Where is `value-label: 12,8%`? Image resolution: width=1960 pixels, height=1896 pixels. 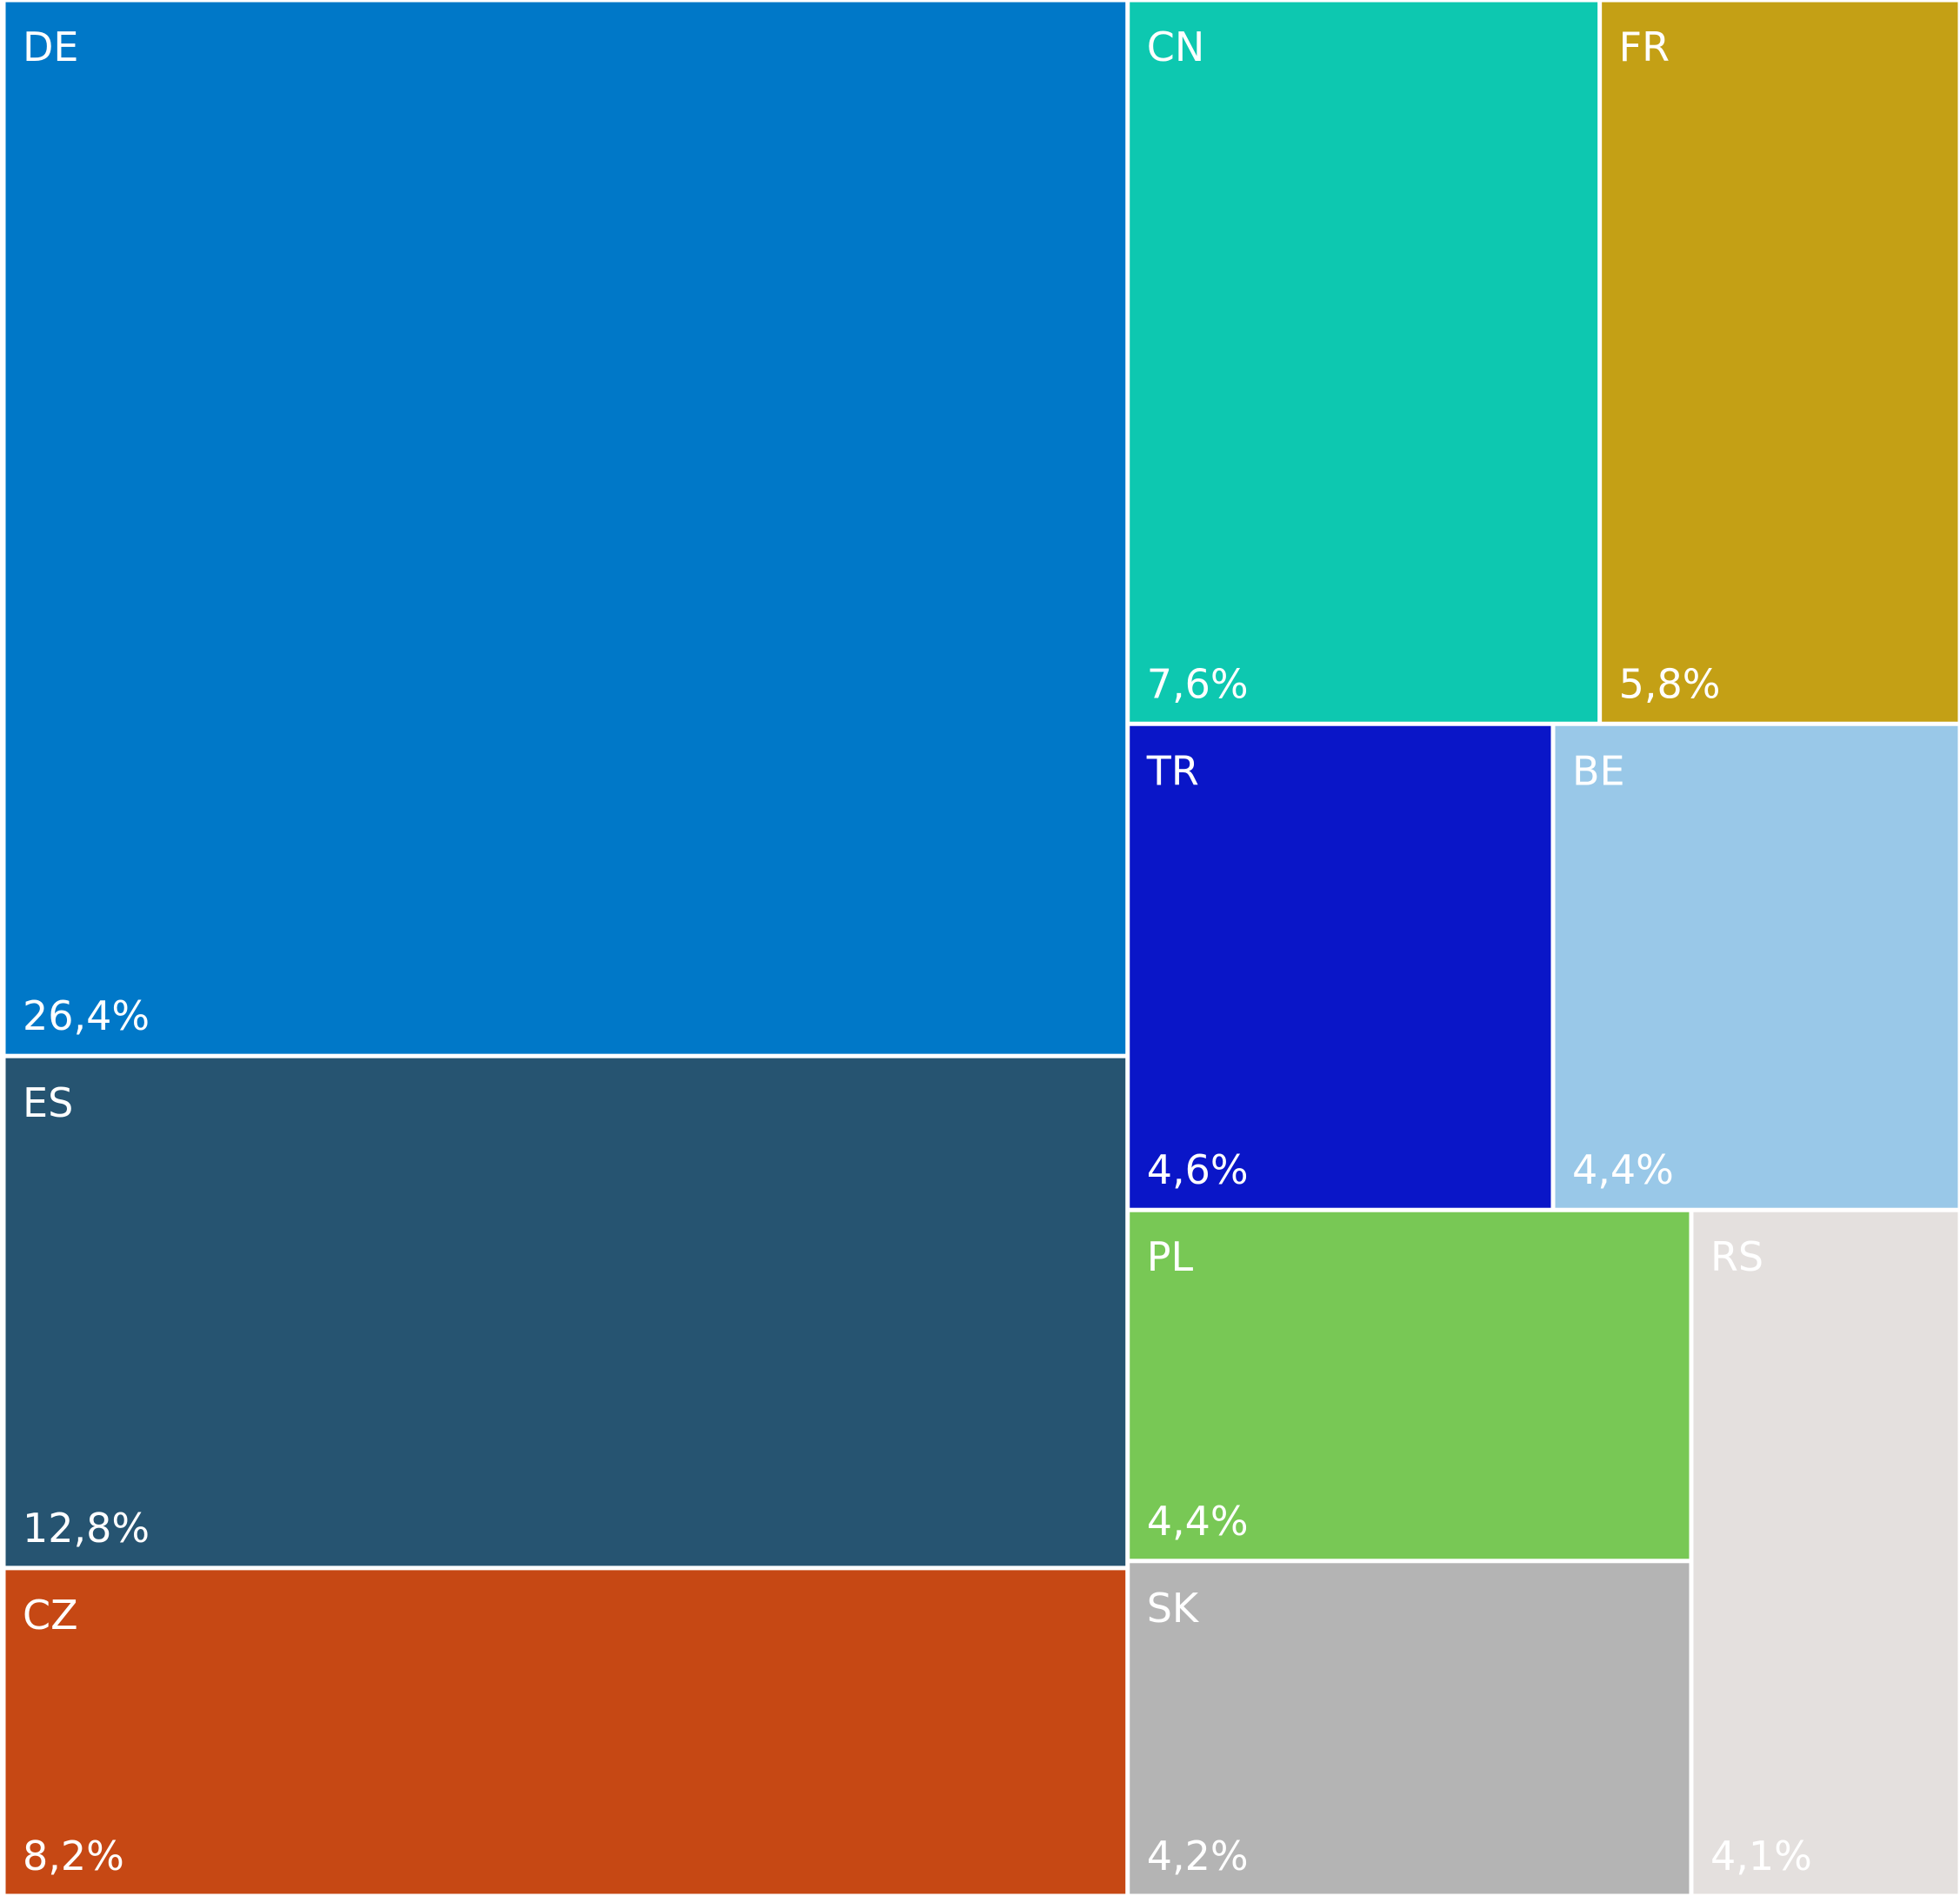 value-label: 12,8% is located at coordinates (86, 1529).